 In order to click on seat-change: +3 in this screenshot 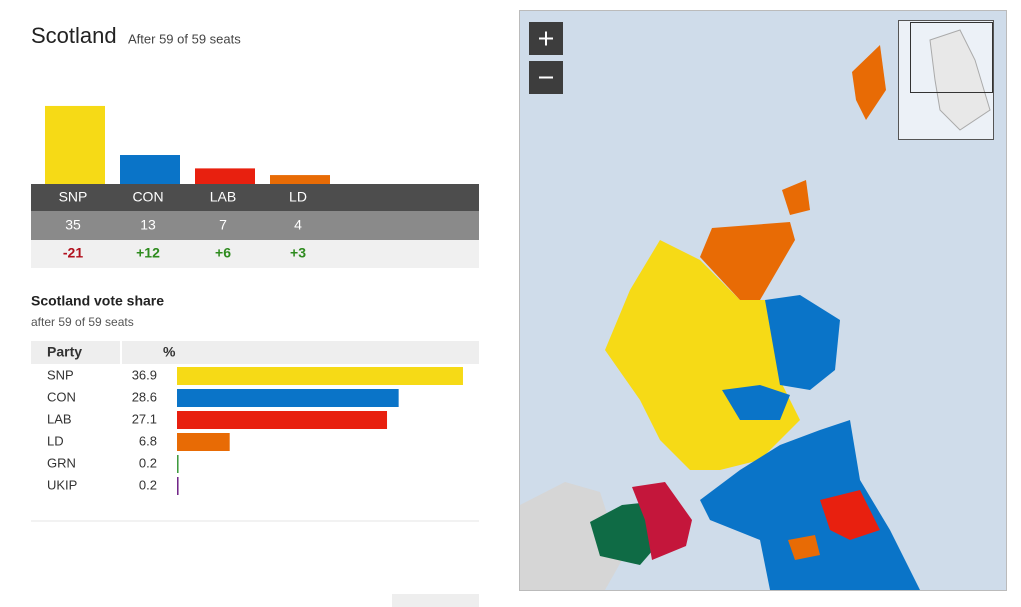, I will do `click(298, 253)`.